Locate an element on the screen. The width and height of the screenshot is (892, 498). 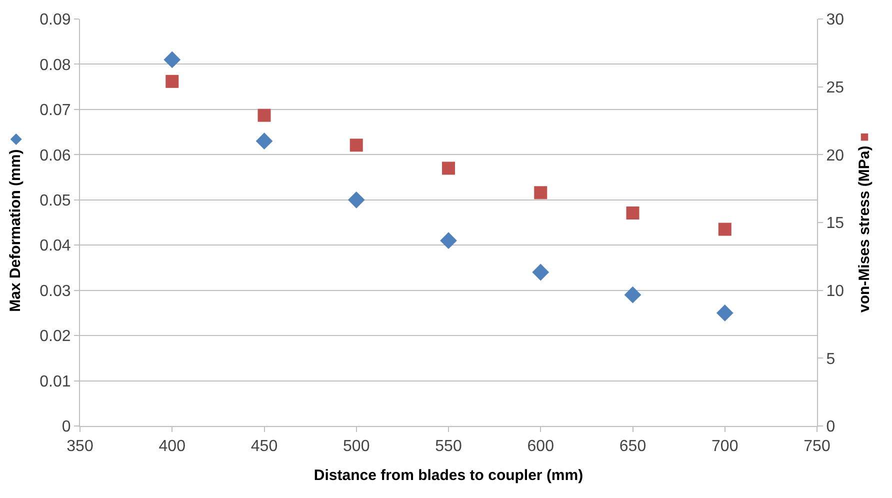
y-tick-label: 0.01 is located at coordinates (55, 381).